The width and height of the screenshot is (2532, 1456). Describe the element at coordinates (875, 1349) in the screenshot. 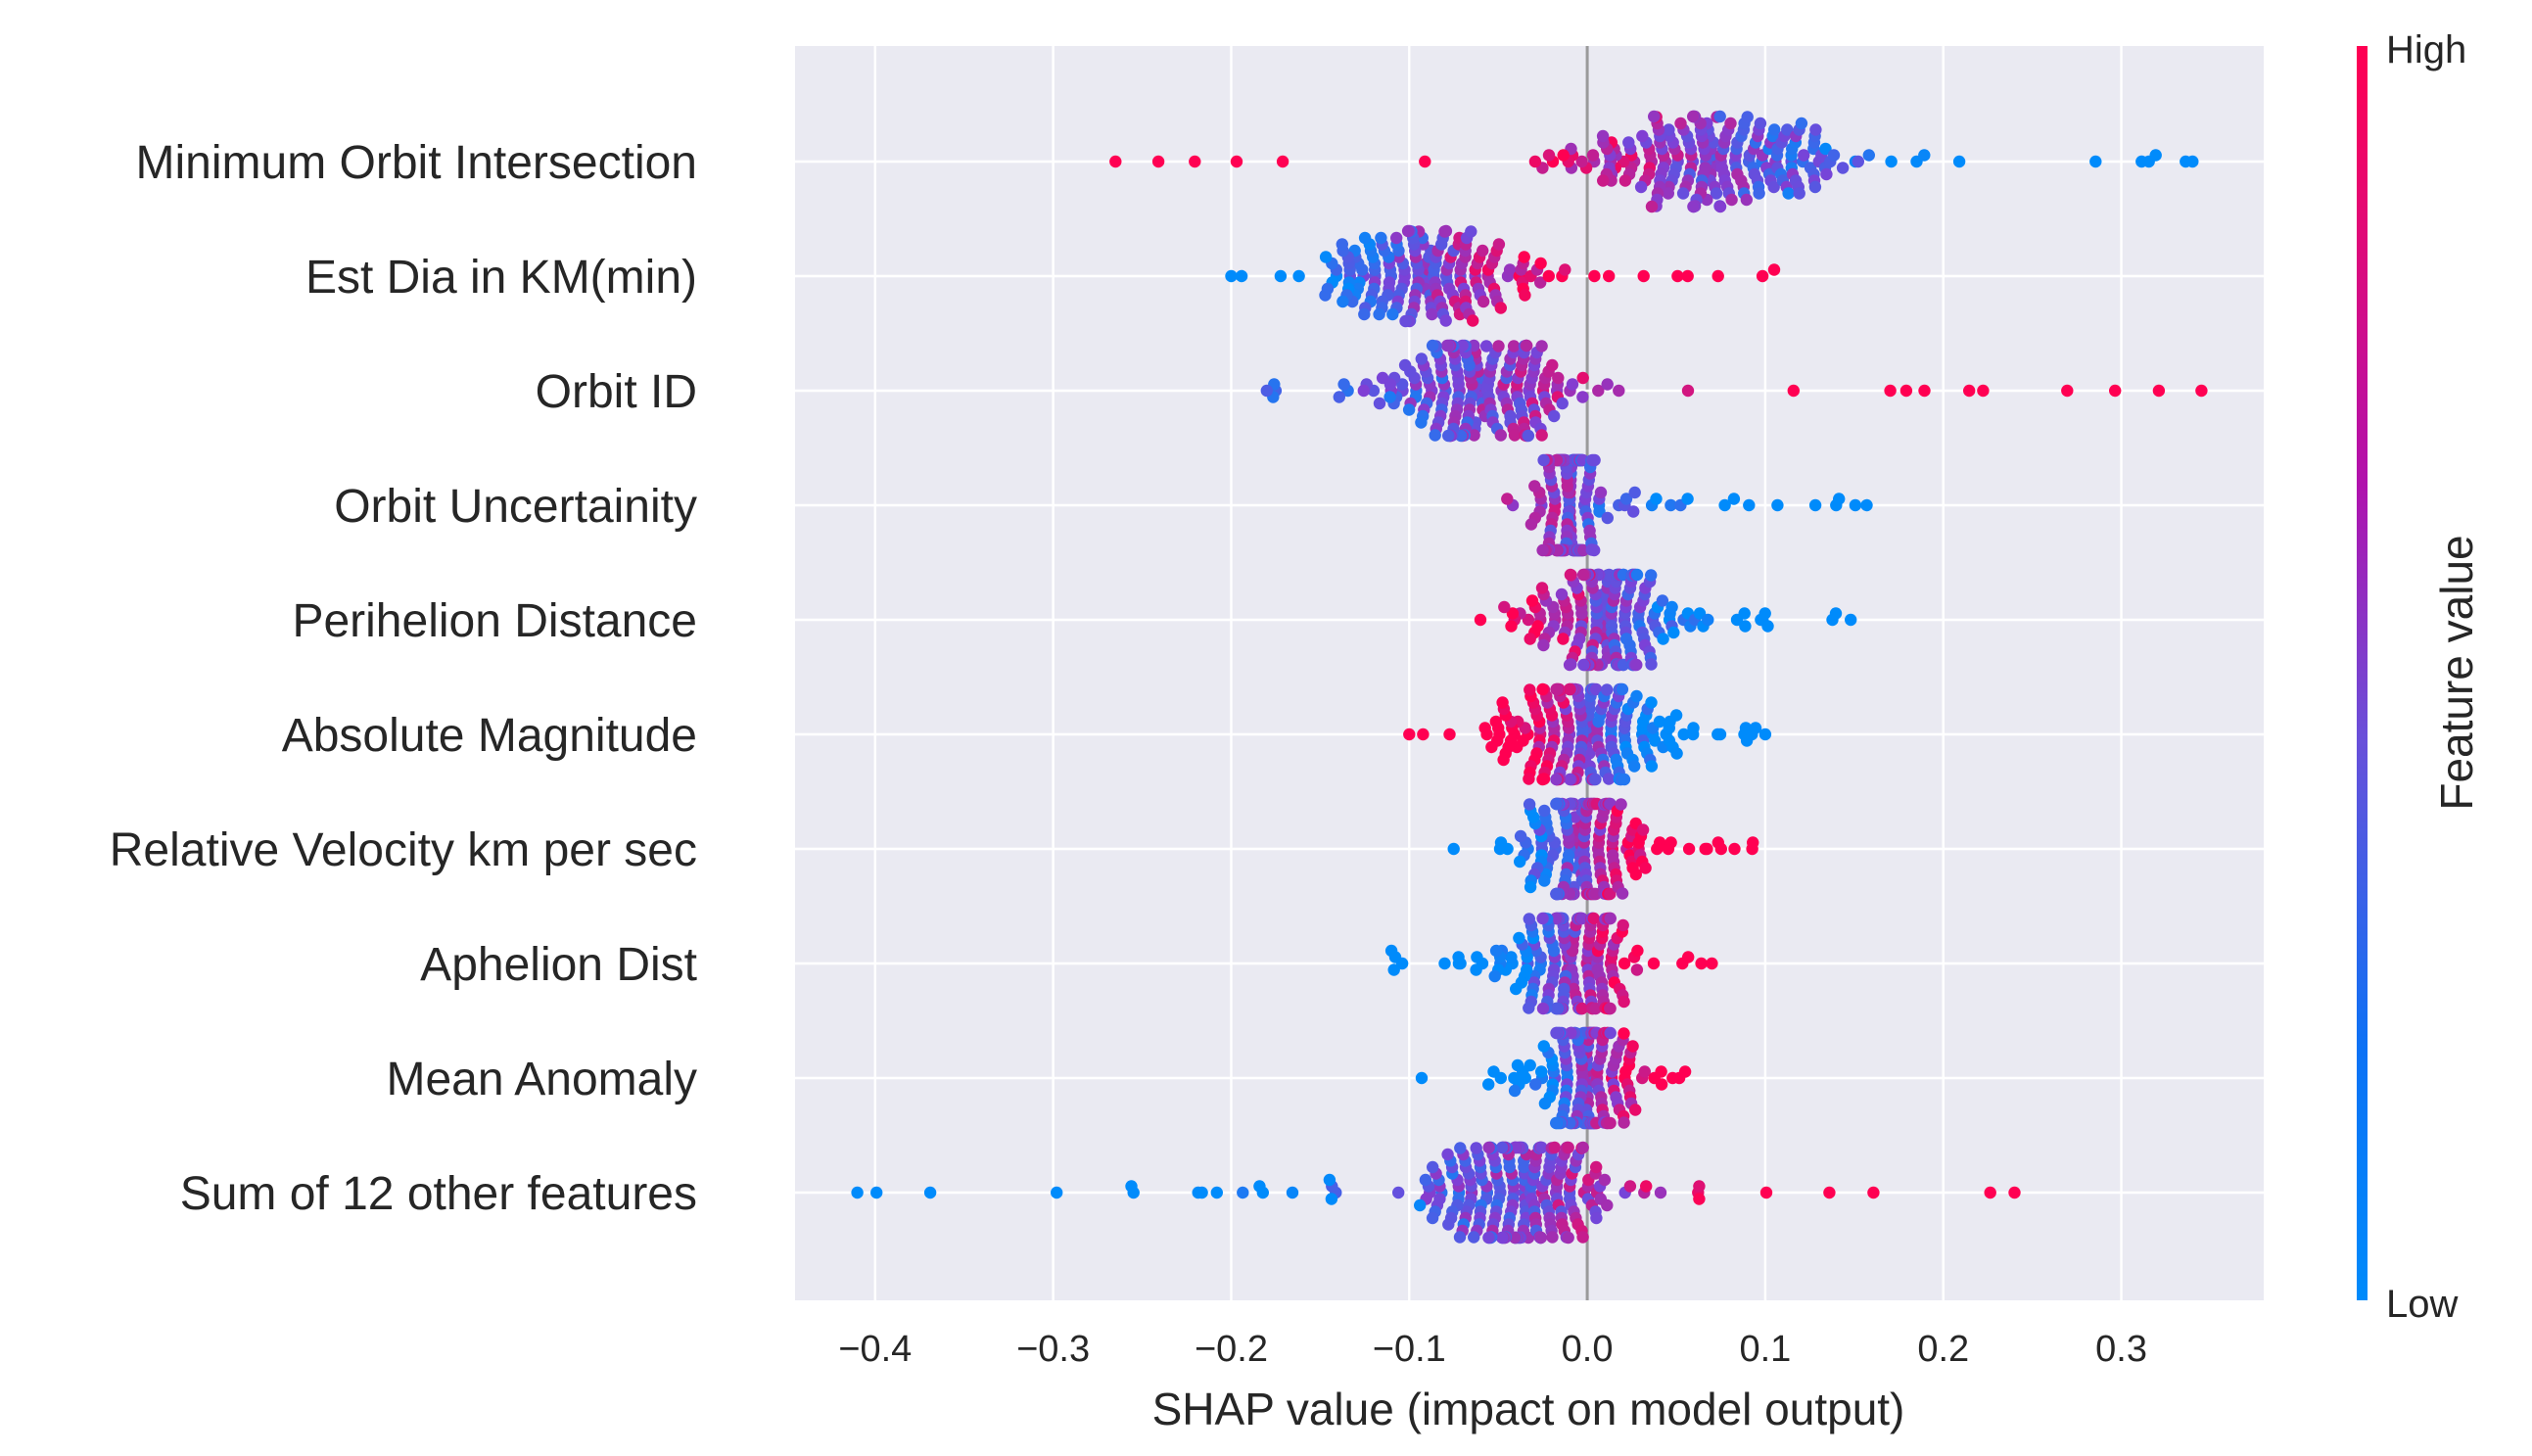

I see `x-tick-label: −0.4` at that location.